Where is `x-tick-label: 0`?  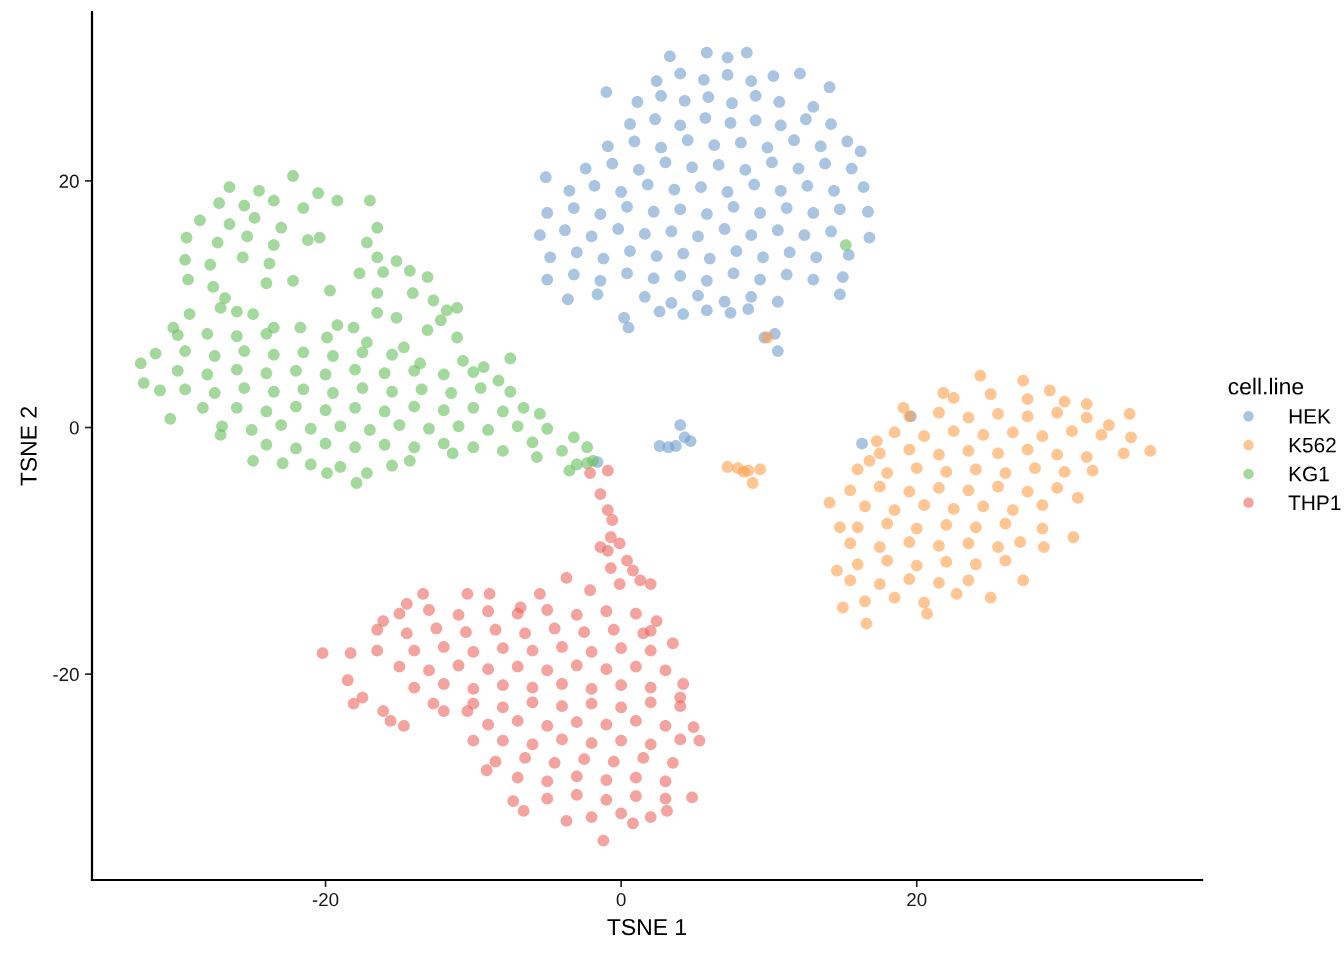
x-tick-label: 0 is located at coordinates (621, 900).